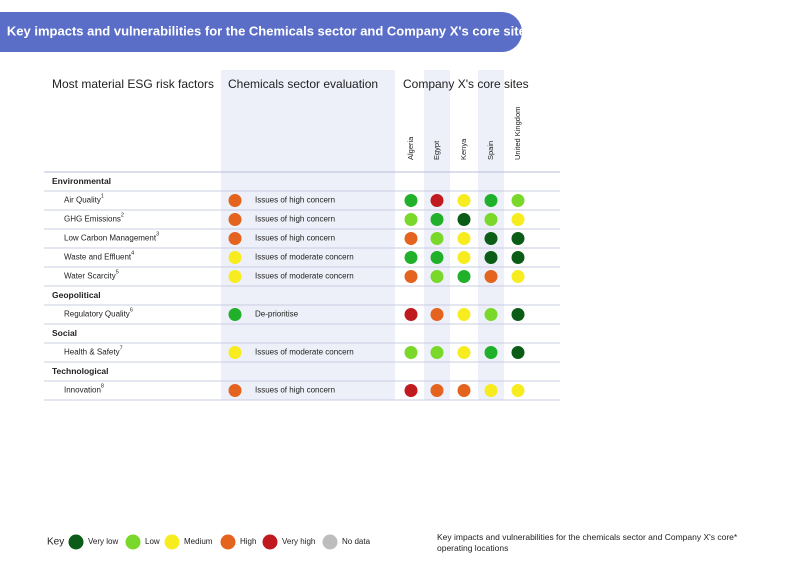 The width and height of the screenshot is (800, 564). What do you see at coordinates (356, 541) in the screenshot?
I see `key-label: No data` at bounding box center [356, 541].